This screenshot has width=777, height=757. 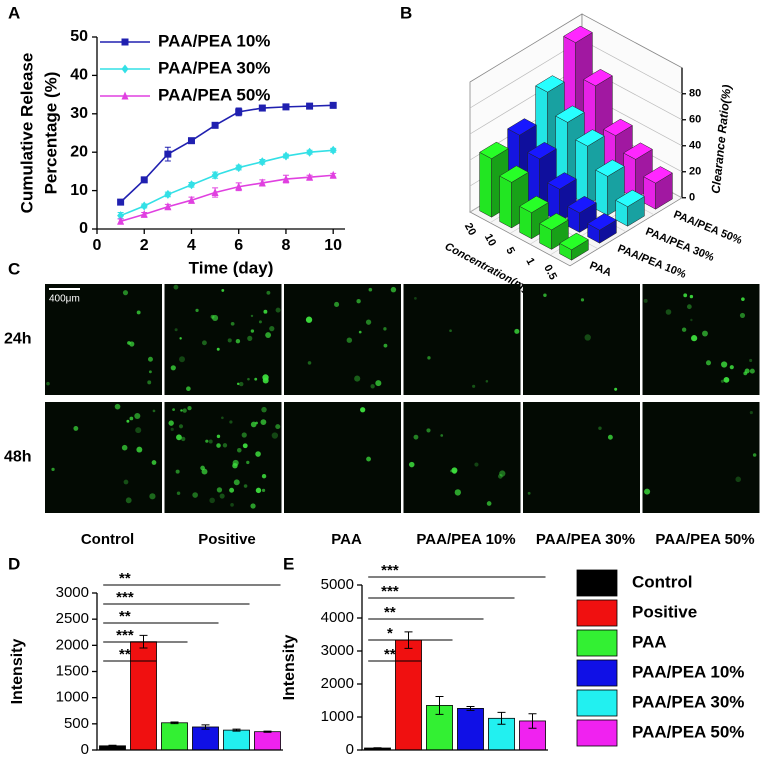 What do you see at coordinates (601, 192) in the screenshot?
I see `bar-front` at bounding box center [601, 192].